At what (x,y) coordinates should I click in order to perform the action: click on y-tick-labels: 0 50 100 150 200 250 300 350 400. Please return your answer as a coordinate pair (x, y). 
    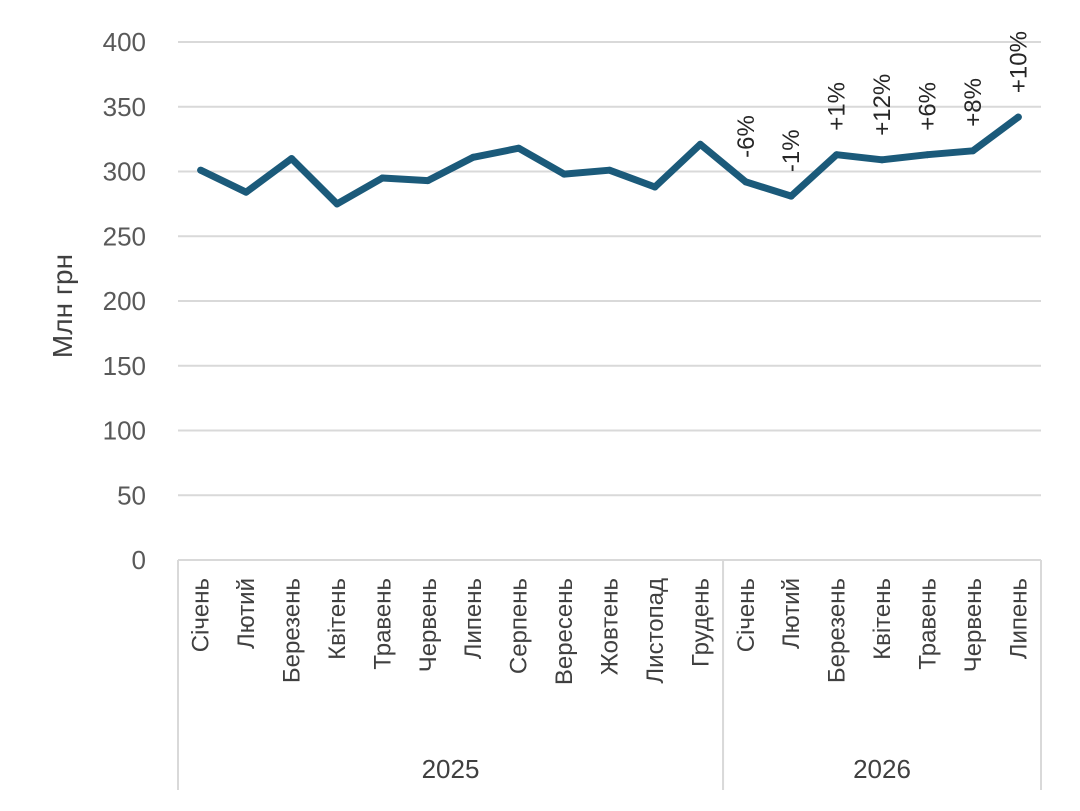
    Looking at the image, I should click on (124, 301).